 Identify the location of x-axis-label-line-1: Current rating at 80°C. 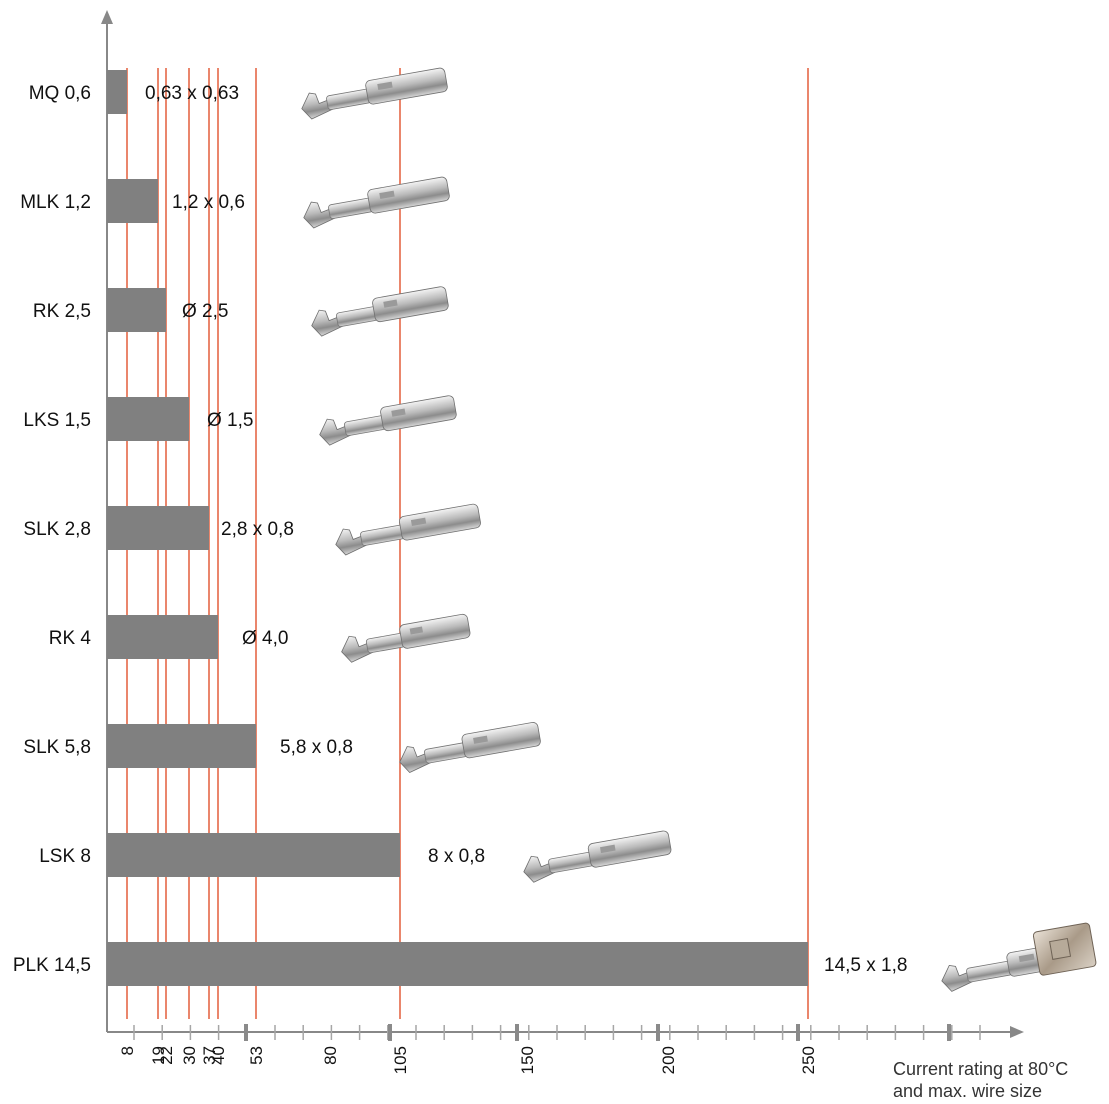
(981, 1069).